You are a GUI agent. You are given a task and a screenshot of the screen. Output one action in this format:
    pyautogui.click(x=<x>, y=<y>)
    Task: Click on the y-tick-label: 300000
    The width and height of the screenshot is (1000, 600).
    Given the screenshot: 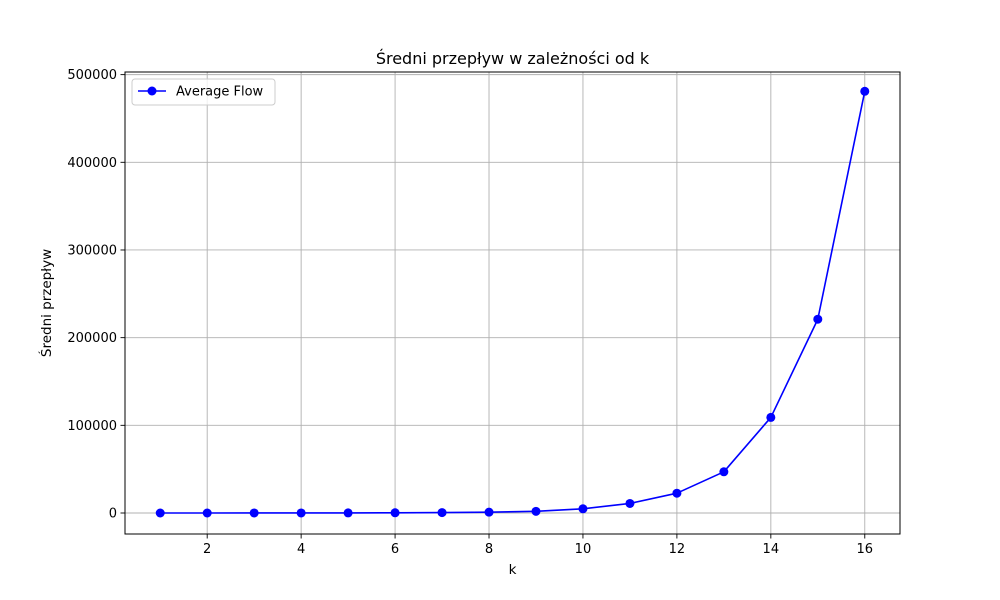 What is the action you would take?
    pyautogui.click(x=92, y=250)
    